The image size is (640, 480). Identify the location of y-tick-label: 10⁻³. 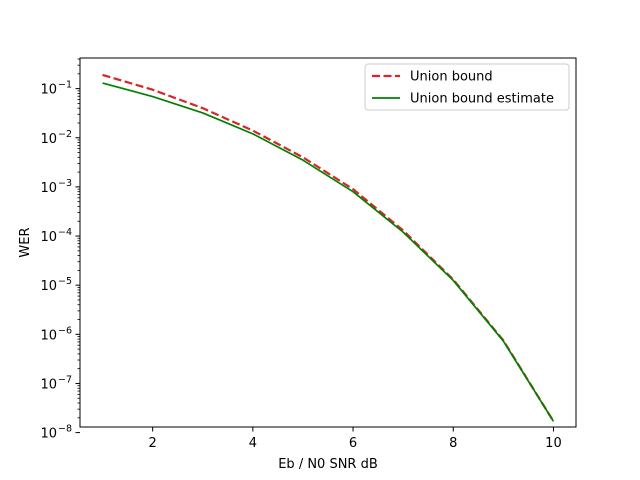
(56, 187).